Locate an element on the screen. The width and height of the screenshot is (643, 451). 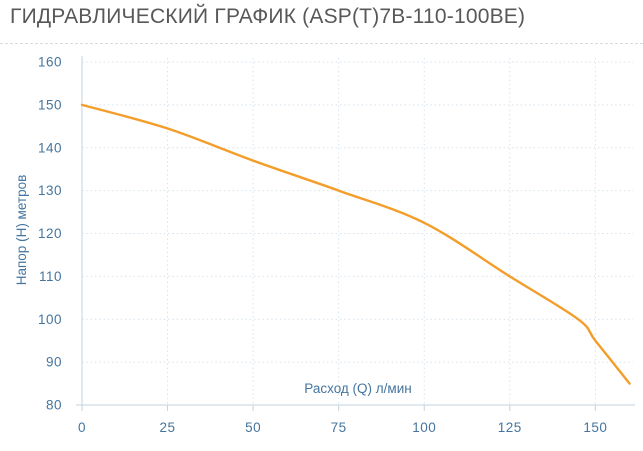
x-tick-label: 75 is located at coordinates (339, 427).